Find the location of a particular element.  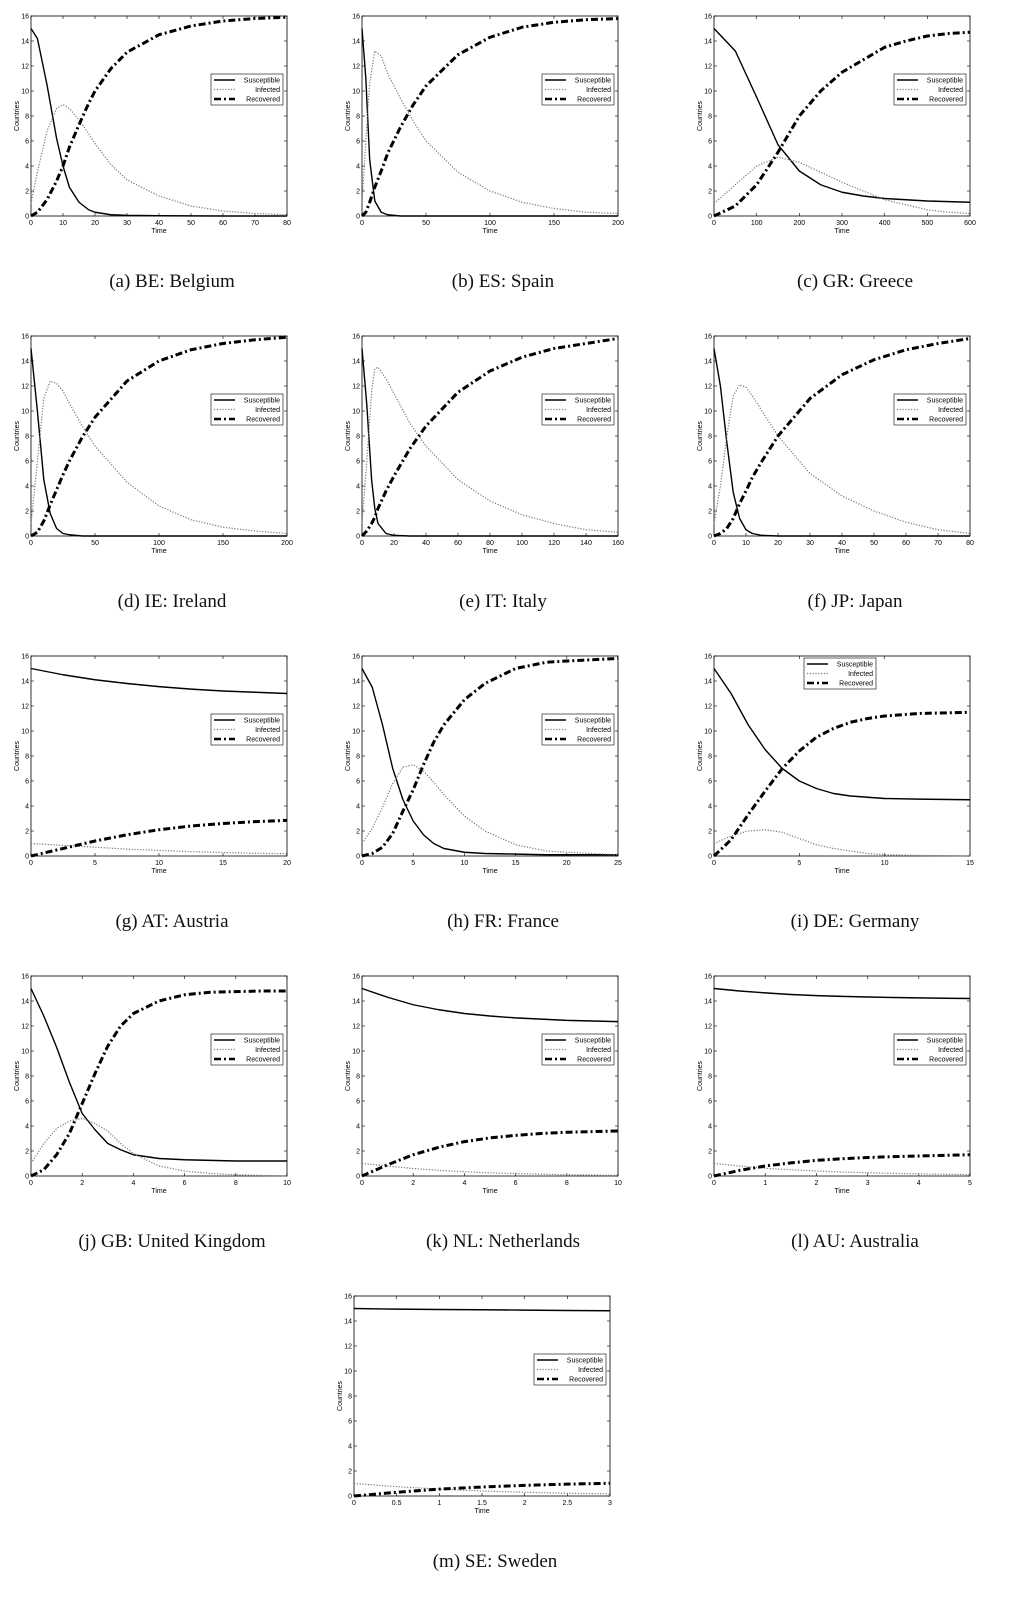

x-tick-label: 20 is located at coordinates (394, 543).